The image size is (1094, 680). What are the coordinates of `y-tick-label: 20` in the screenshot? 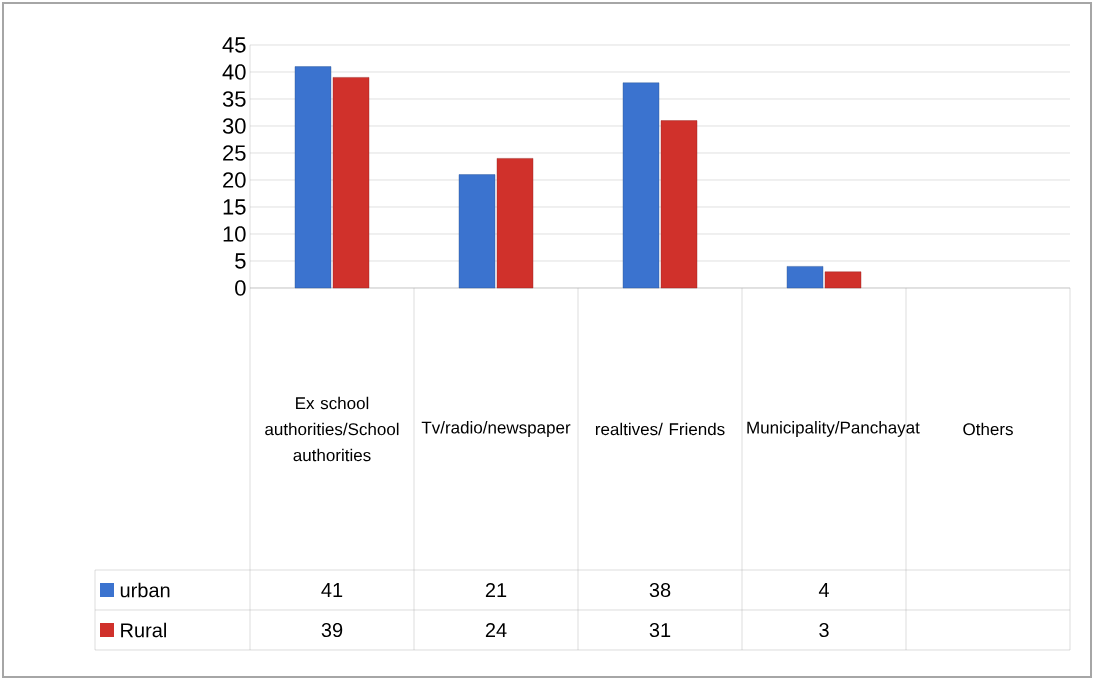 It's located at (234, 180).